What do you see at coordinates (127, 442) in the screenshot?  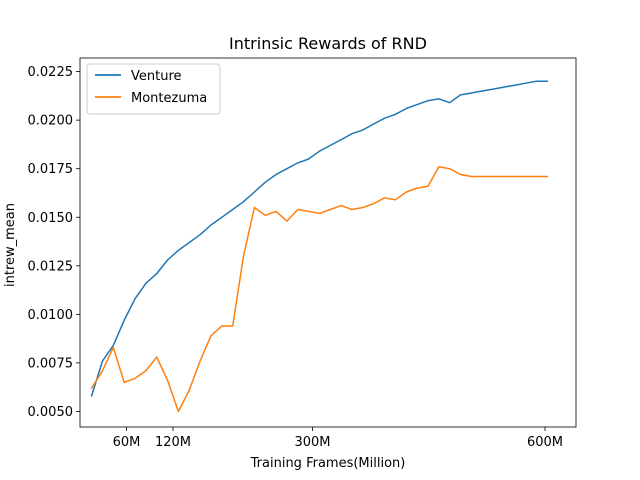 I see `x-tick-label: 60M` at bounding box center [127, 442].